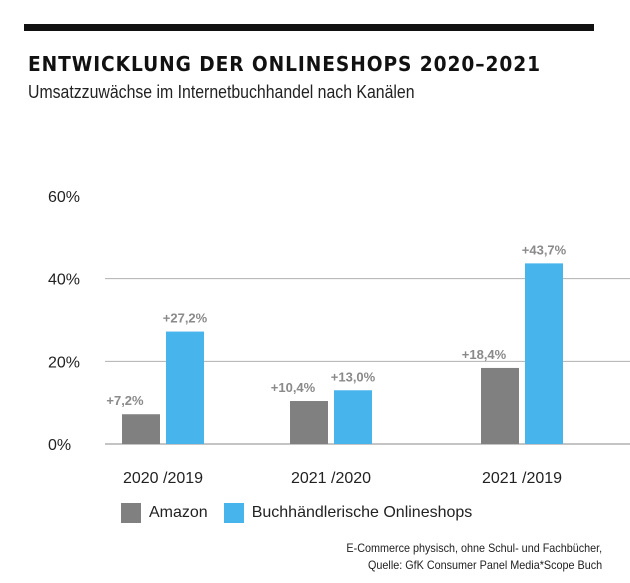 The image size is (630, 583). I want to click on x-tick-label: 2021 /2019, so click(522, 478).